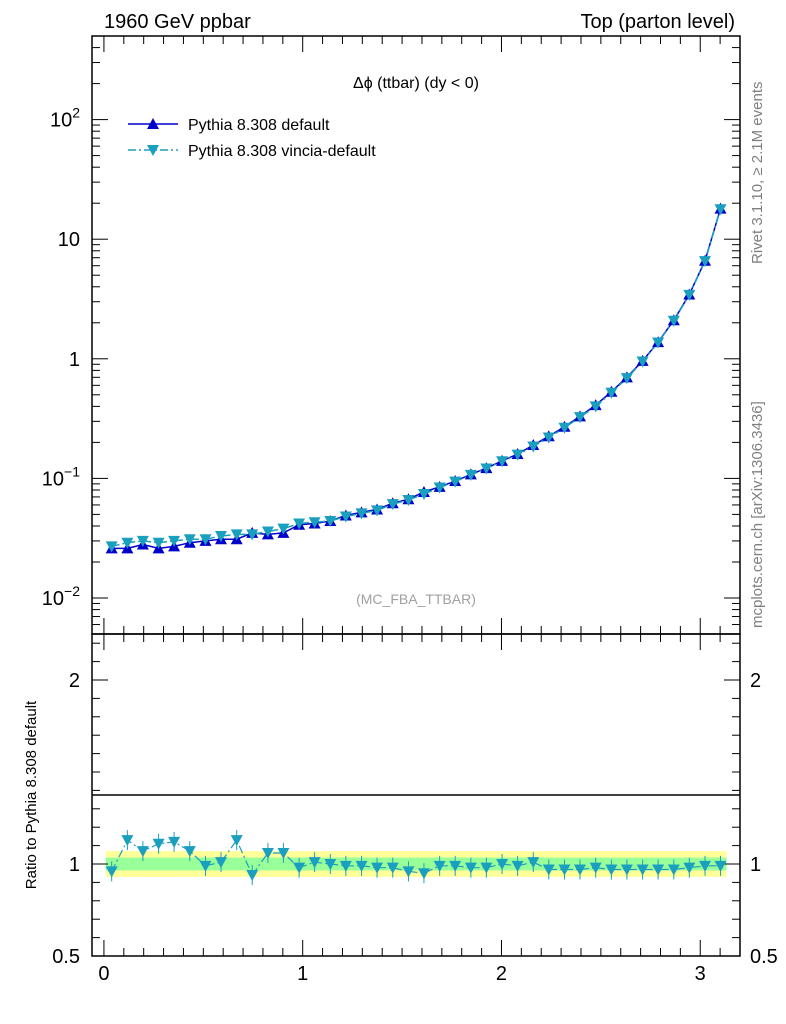 This screenshot has height=1024, width=786. Describe the element at coordinates (69, 240) in the screenshot. I see `main-ytick-label: 10` at that location.